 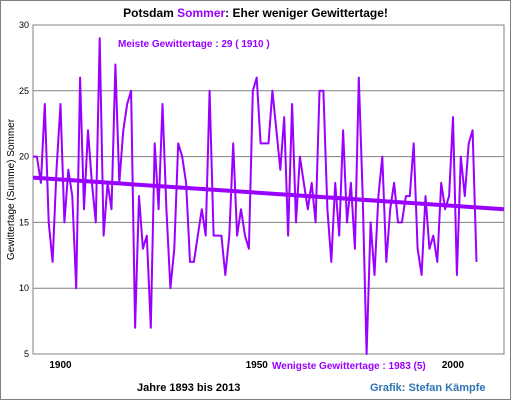 I want to click on y-tick-label-10: 10, so click(x=24, y=288).